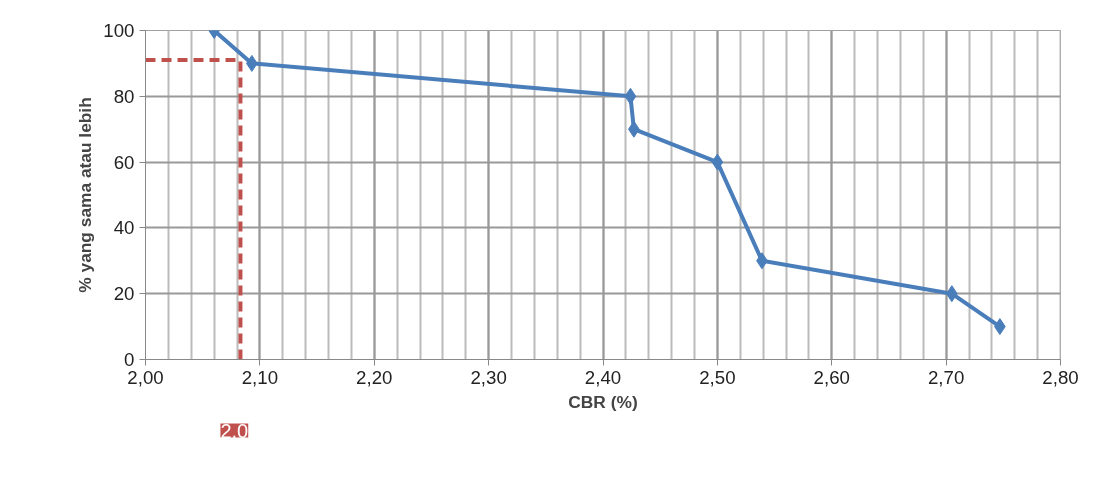 This screenshot has width=1105, height=479. What do you see at coordinates (124, 228) in the screenshot?
I see `y-tick-label: 40` at bounding box center [124, 228].